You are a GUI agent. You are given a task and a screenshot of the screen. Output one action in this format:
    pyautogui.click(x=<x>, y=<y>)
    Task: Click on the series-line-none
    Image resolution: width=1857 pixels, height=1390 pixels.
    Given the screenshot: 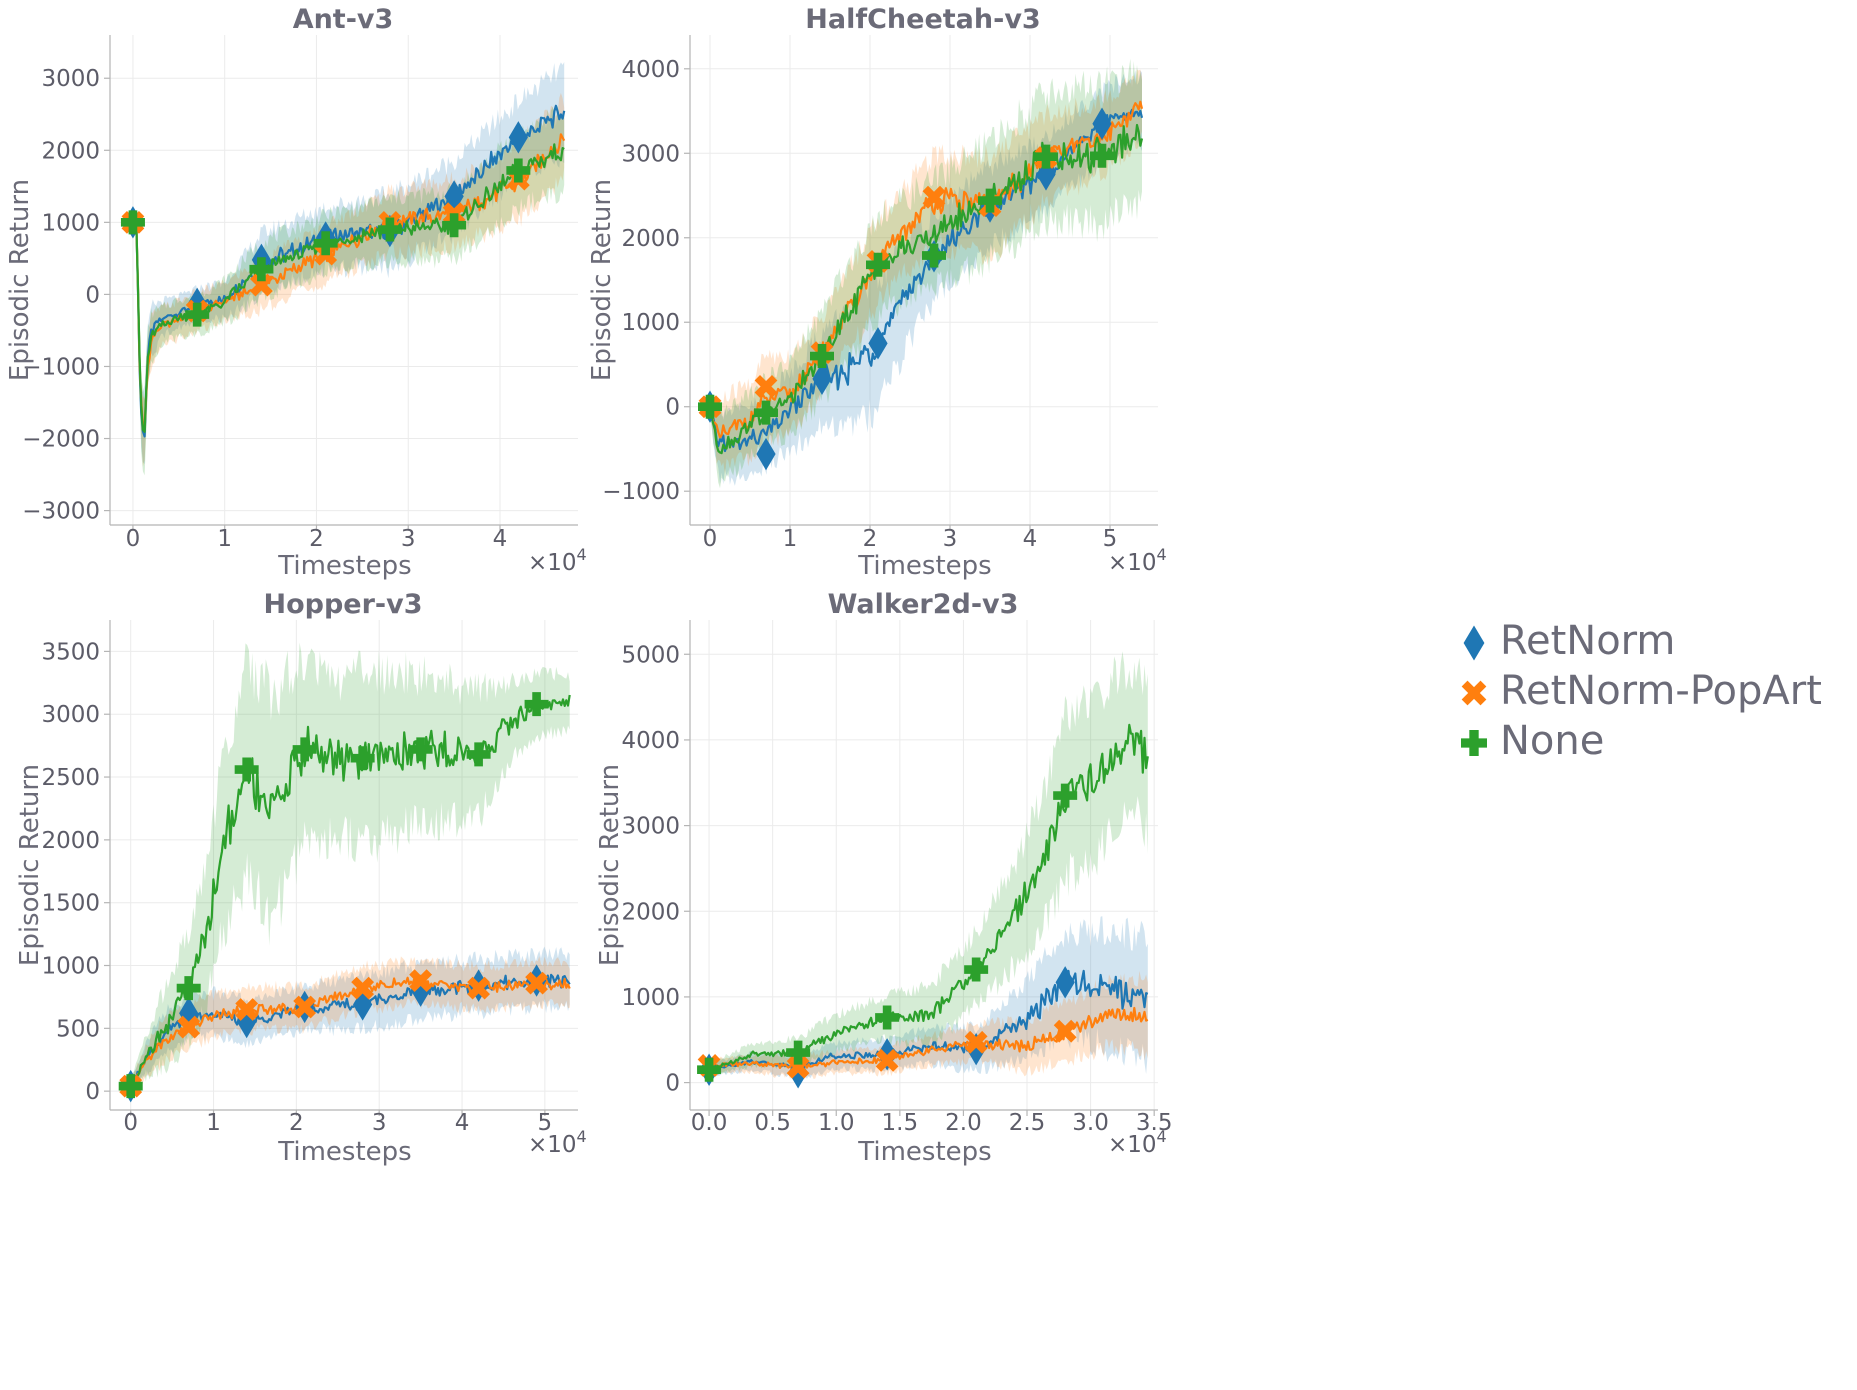 What is the action you would take?
    pyautogui.click(x=350, y=890)
    